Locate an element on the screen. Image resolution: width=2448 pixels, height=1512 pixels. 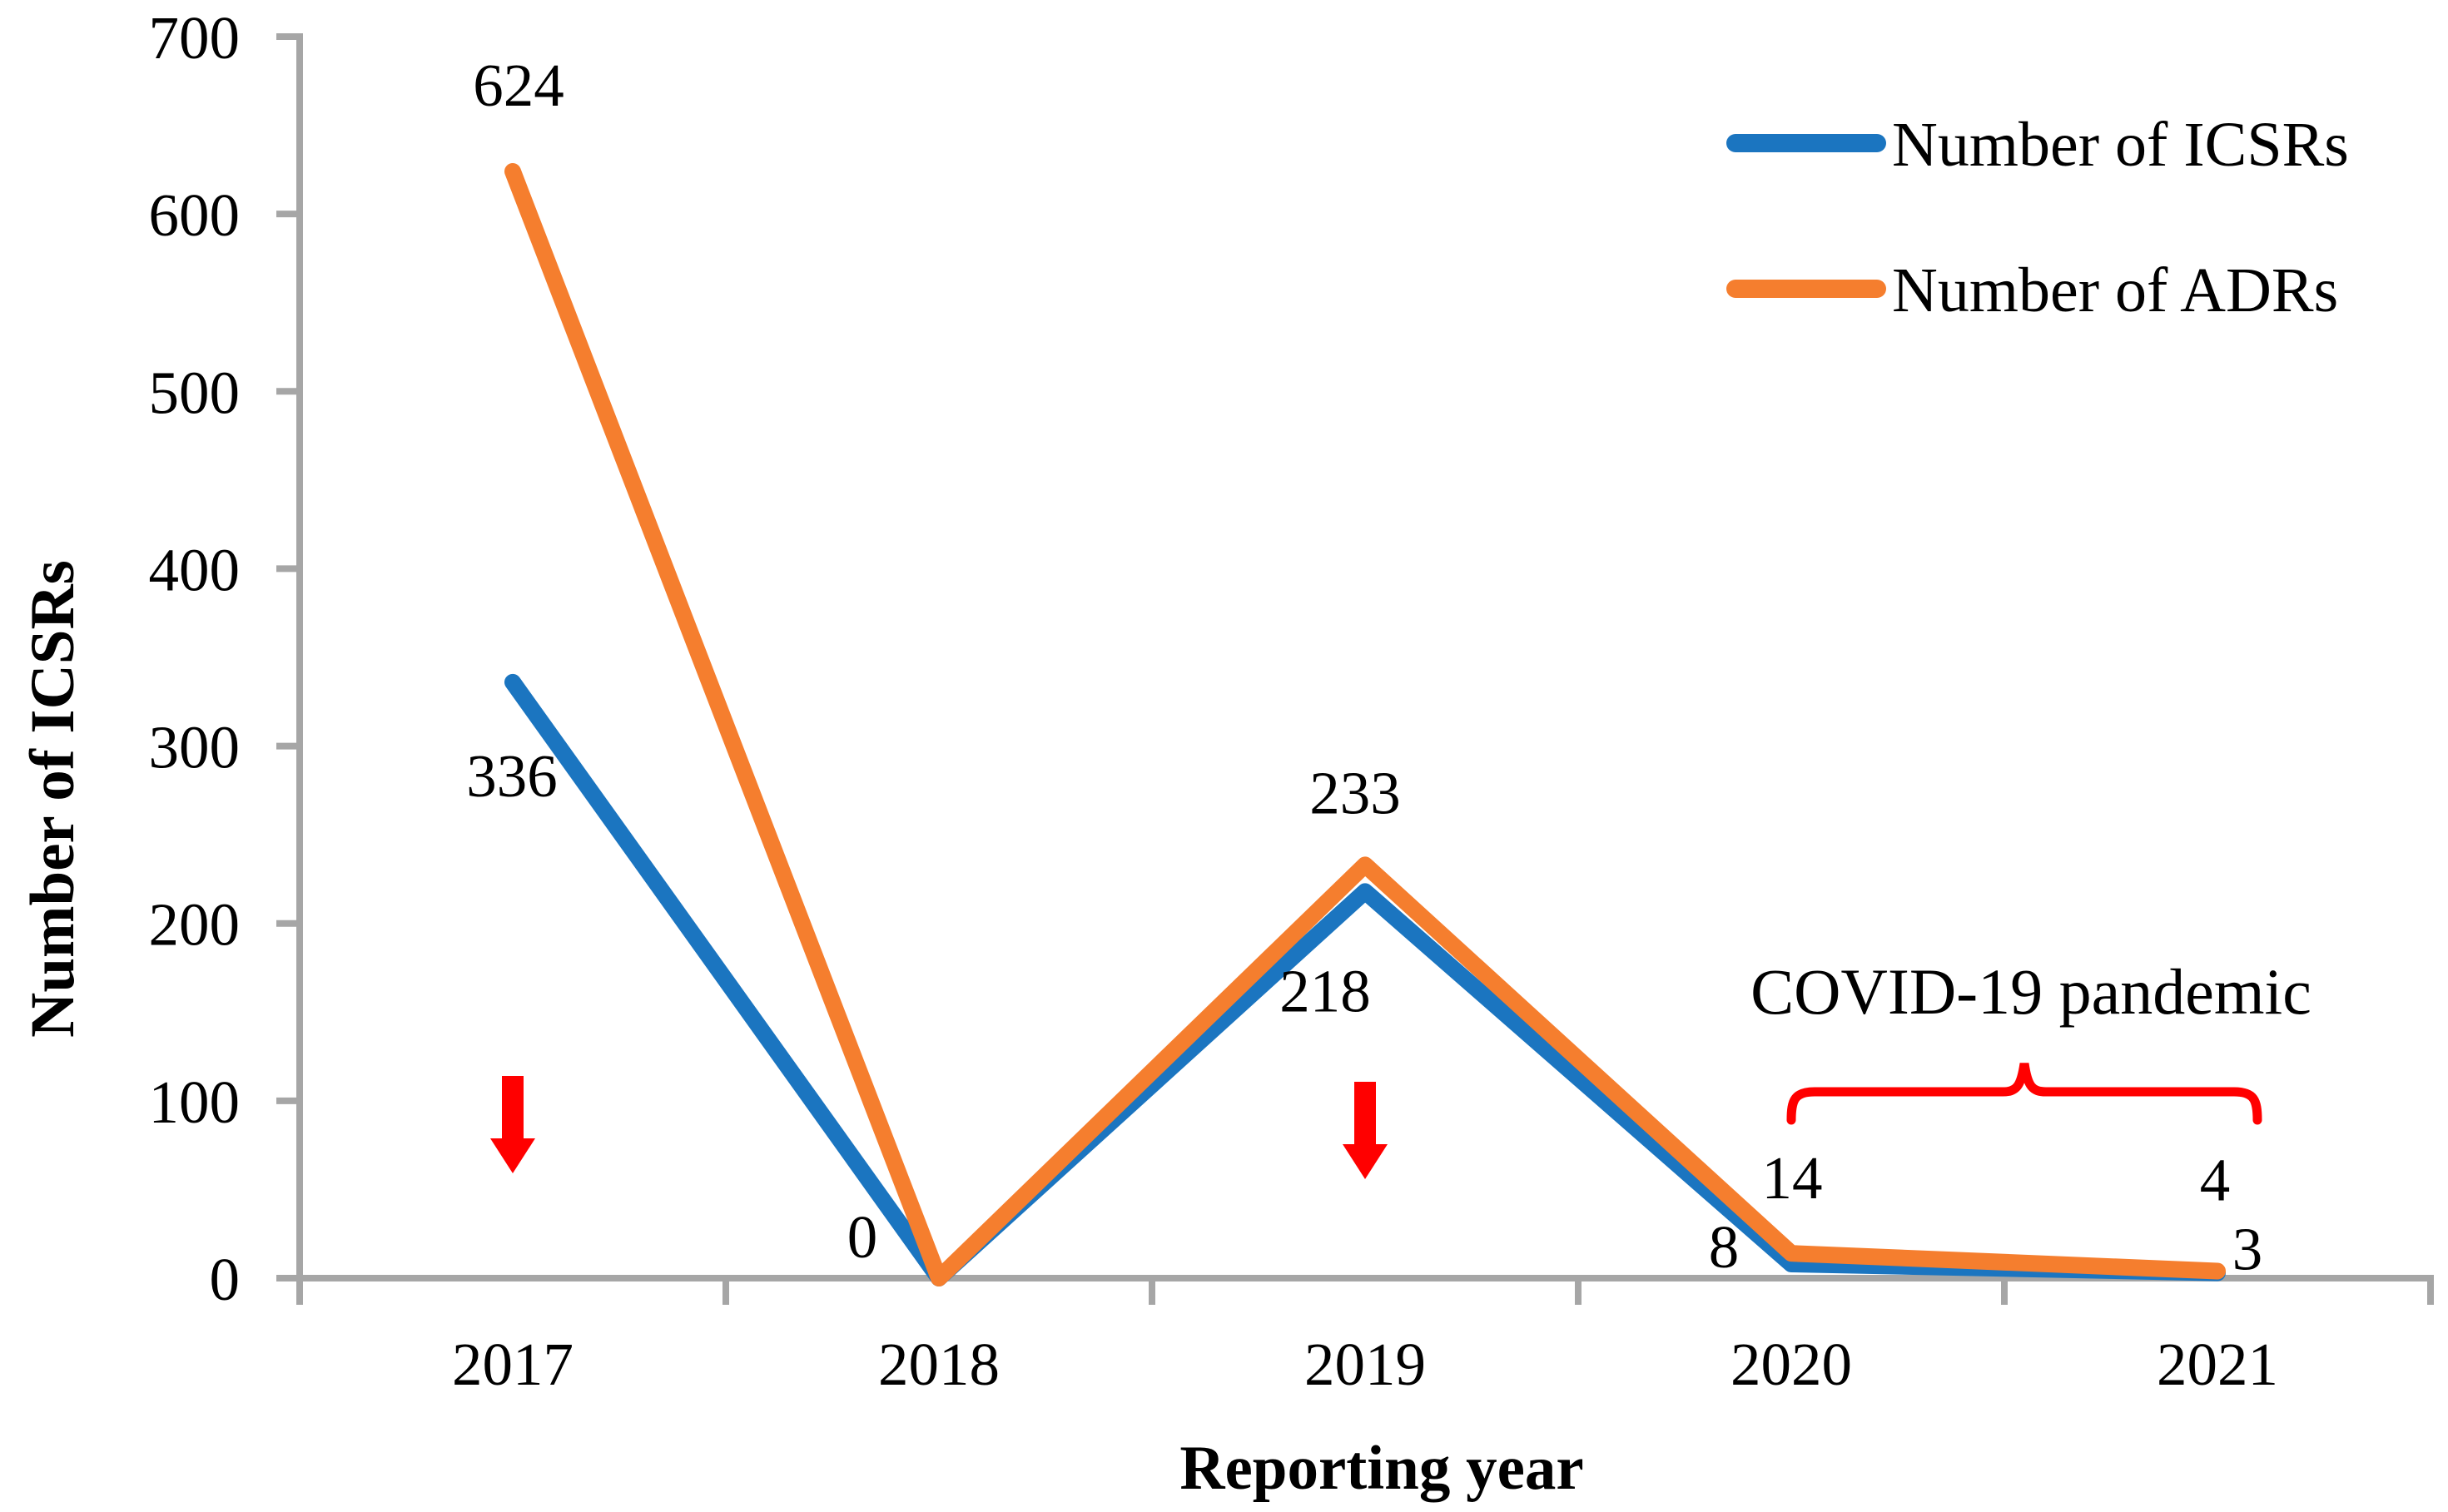
x-tick-label: 2019 is located at coordinates (1365, 1364).